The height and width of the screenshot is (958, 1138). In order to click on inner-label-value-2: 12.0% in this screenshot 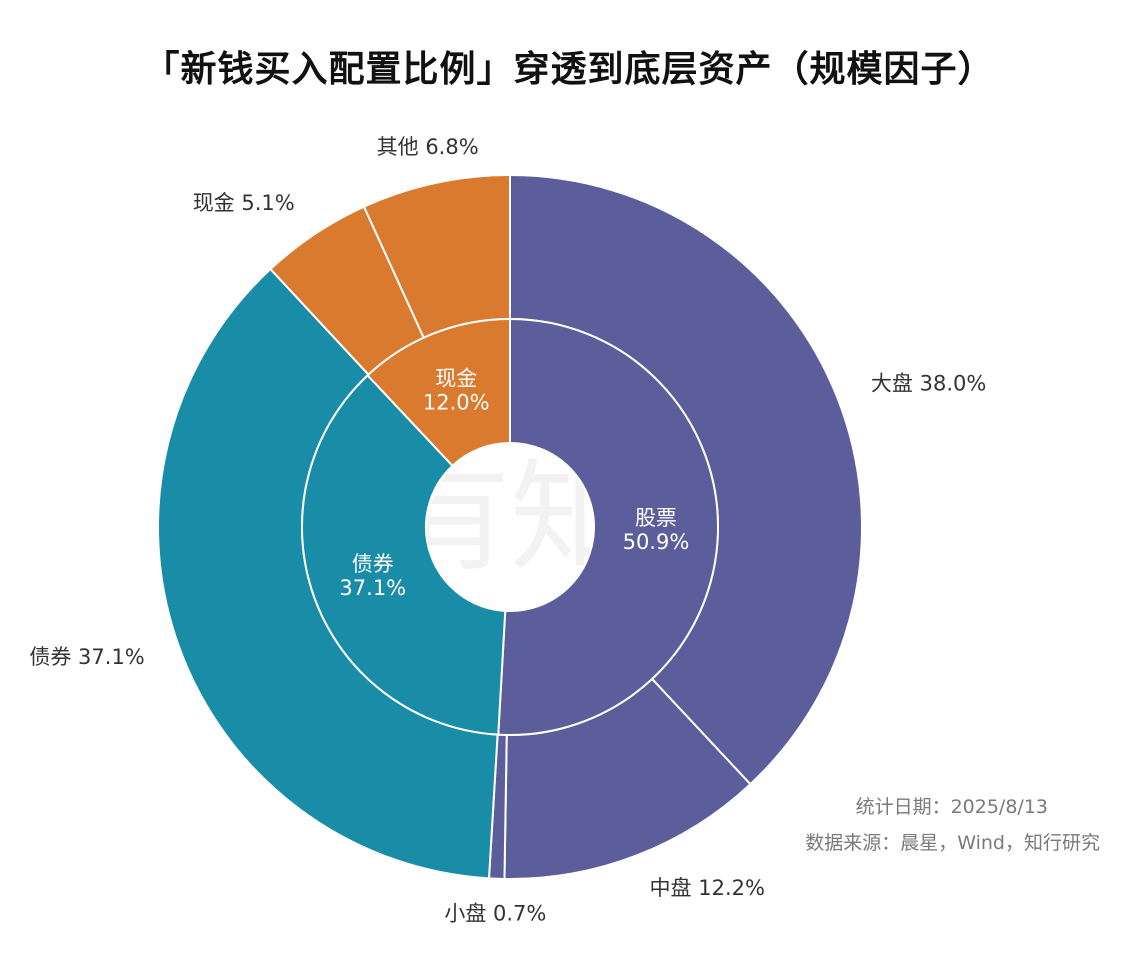, I will do `click(456, 402)`.